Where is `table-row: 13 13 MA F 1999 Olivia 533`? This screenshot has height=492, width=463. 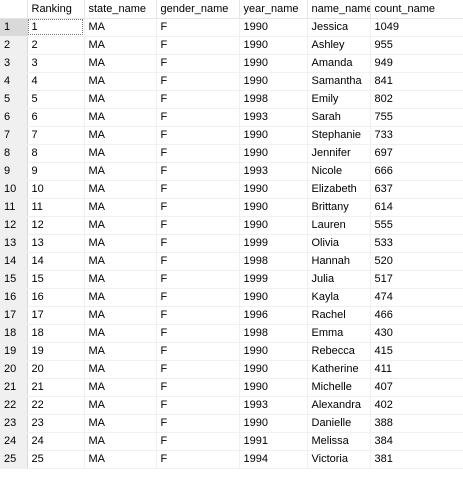 table-row: 13 13 MA F 1999 Olivia 533 is located at coordinates (231, 243).